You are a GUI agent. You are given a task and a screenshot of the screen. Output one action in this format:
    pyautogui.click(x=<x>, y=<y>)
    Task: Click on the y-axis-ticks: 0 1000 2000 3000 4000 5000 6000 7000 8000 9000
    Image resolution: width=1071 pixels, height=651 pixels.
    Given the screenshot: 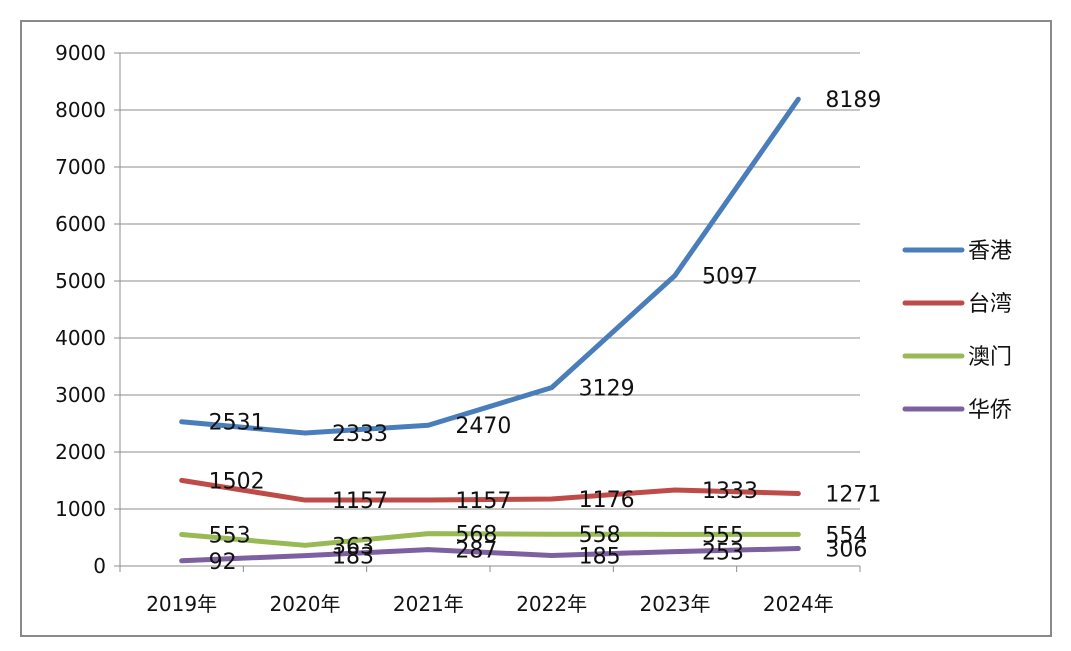 What is the action you would take?
    pyautogui.click(x=87, y=309)
    